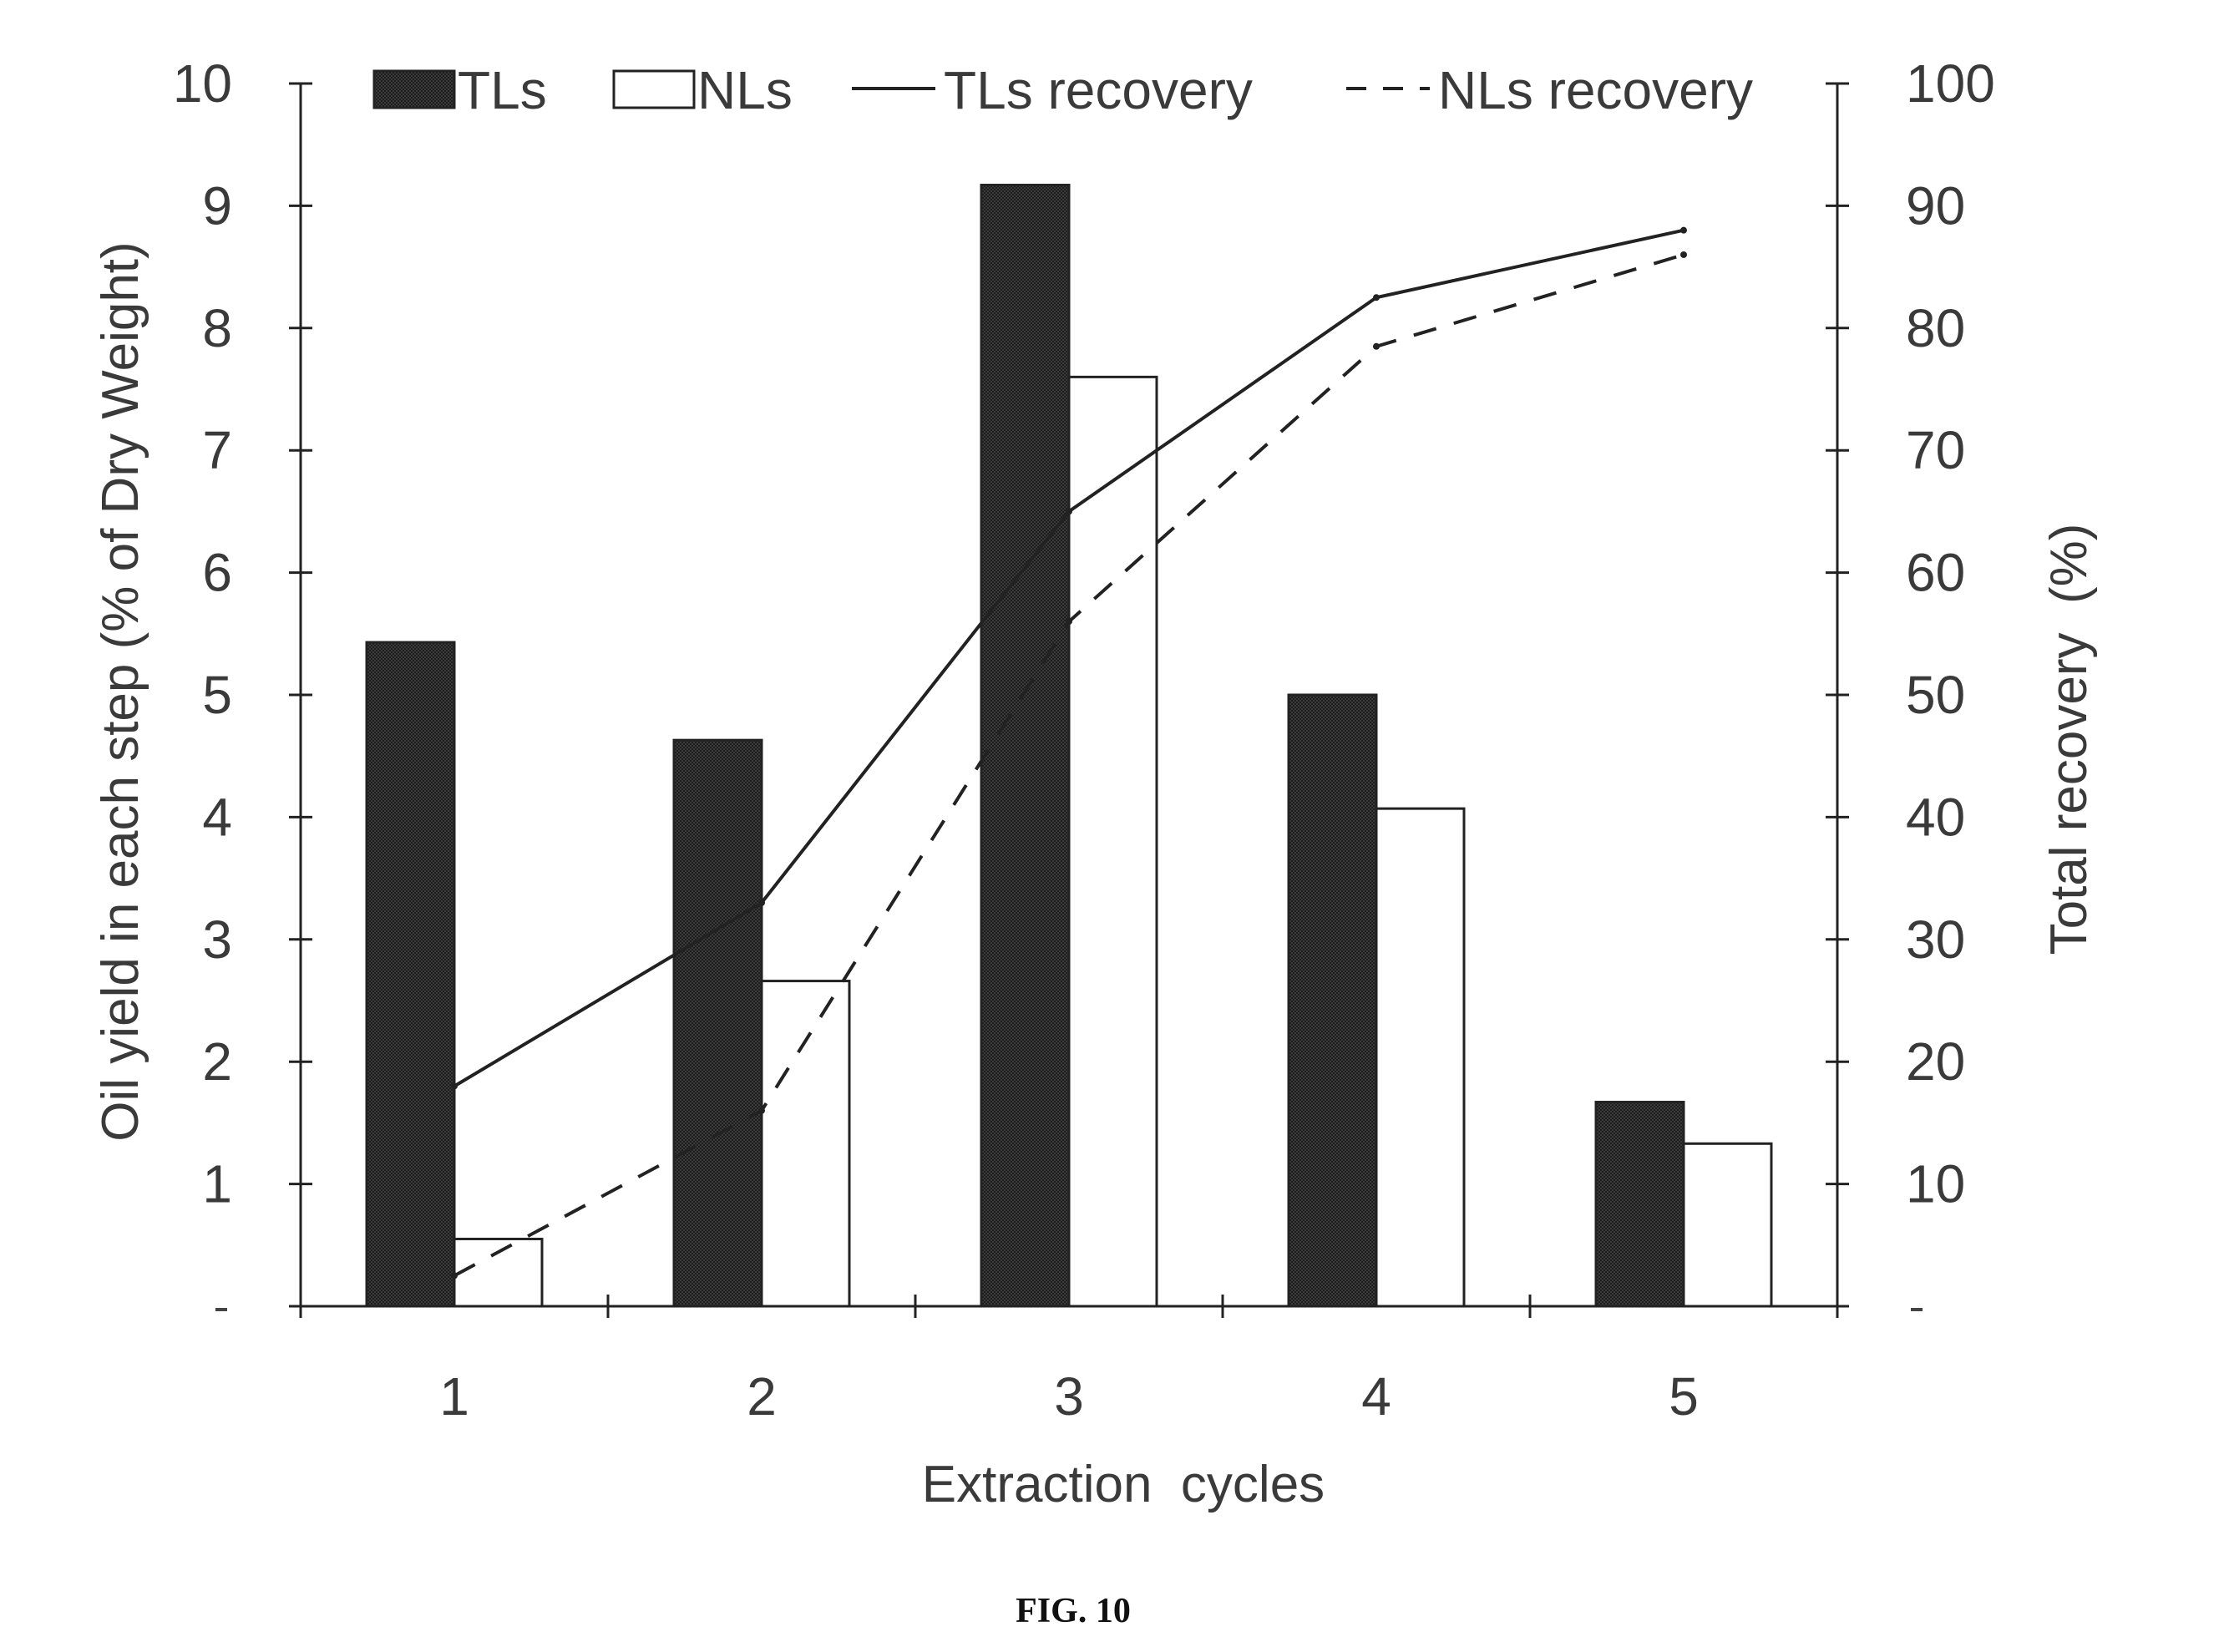 The width and height of the screenshot is (2224, 1652). Describe the element at coordinates (1935, 450) in the screenshot. I see `y2-tick-label: 70` at that location.